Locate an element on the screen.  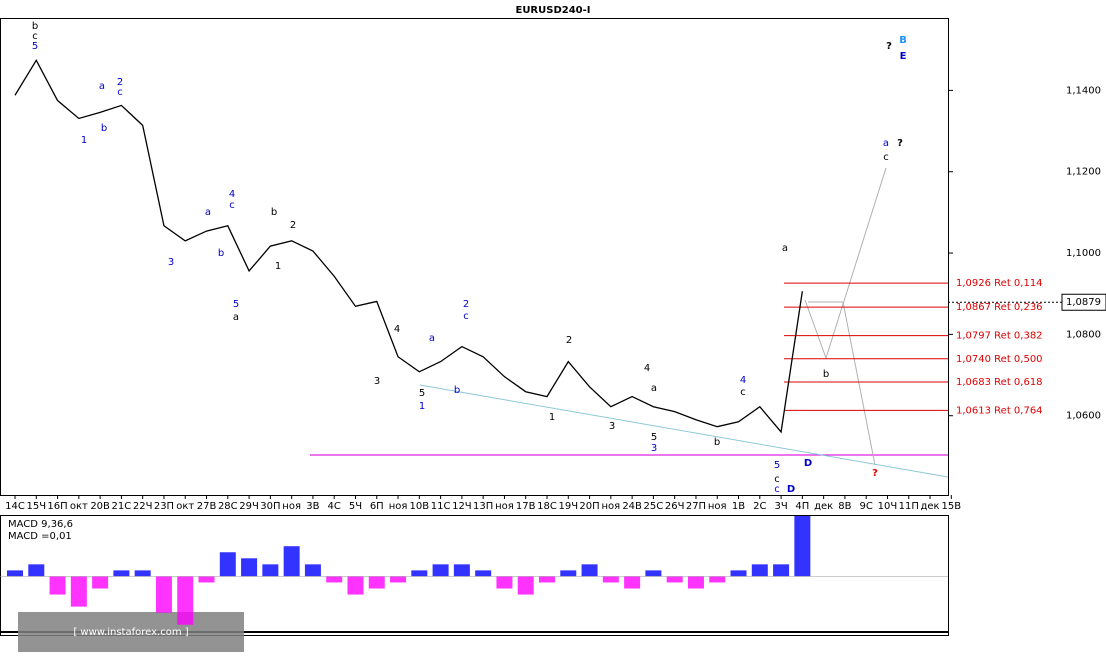
x-tick-label: 1В is located at coordinates (738, 506).